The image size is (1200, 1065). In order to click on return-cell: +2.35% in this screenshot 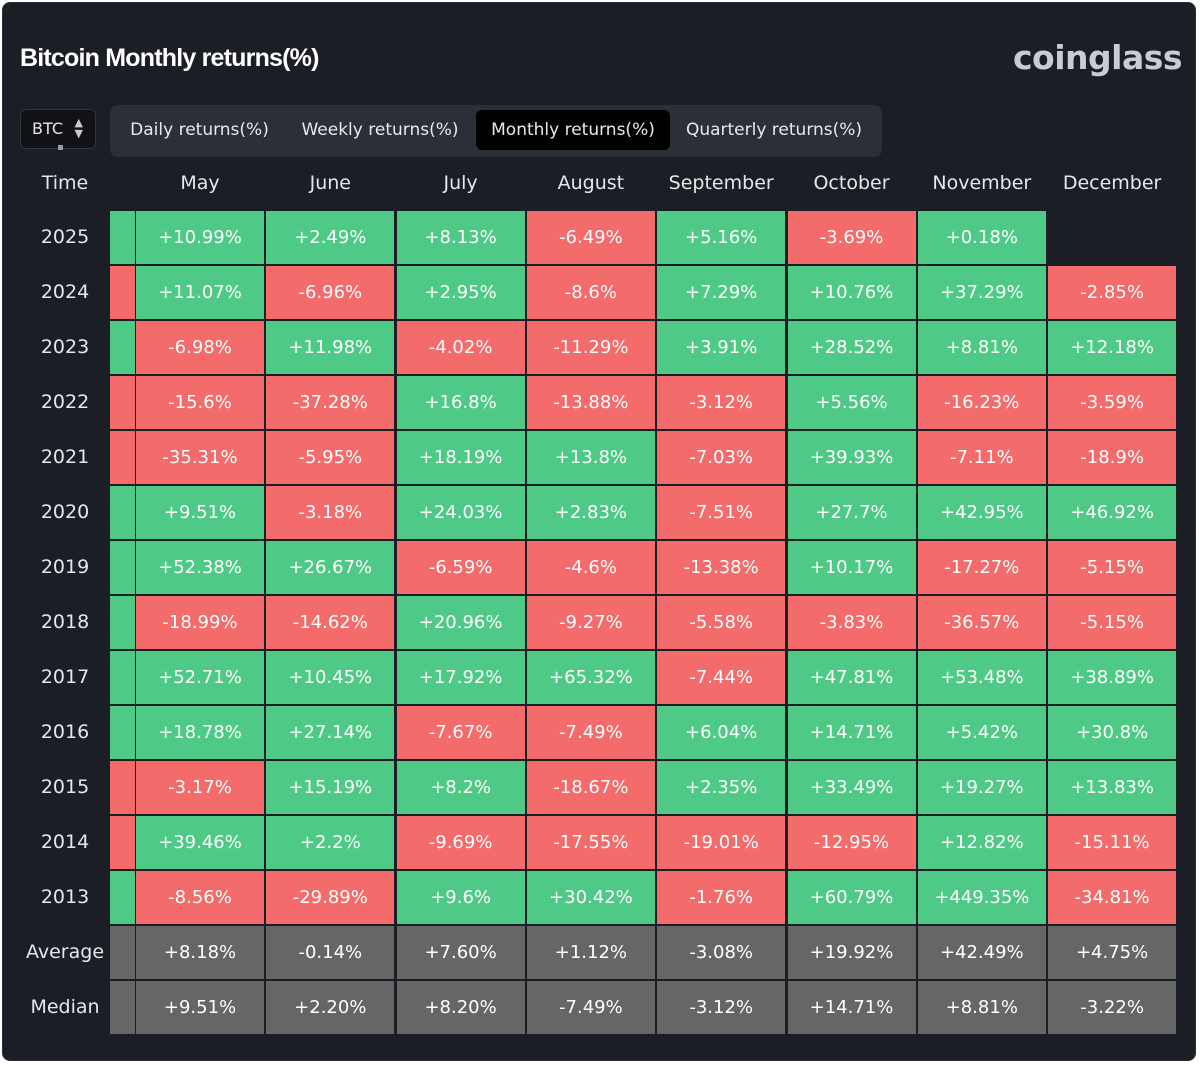, I will do `click(721, 787)`.